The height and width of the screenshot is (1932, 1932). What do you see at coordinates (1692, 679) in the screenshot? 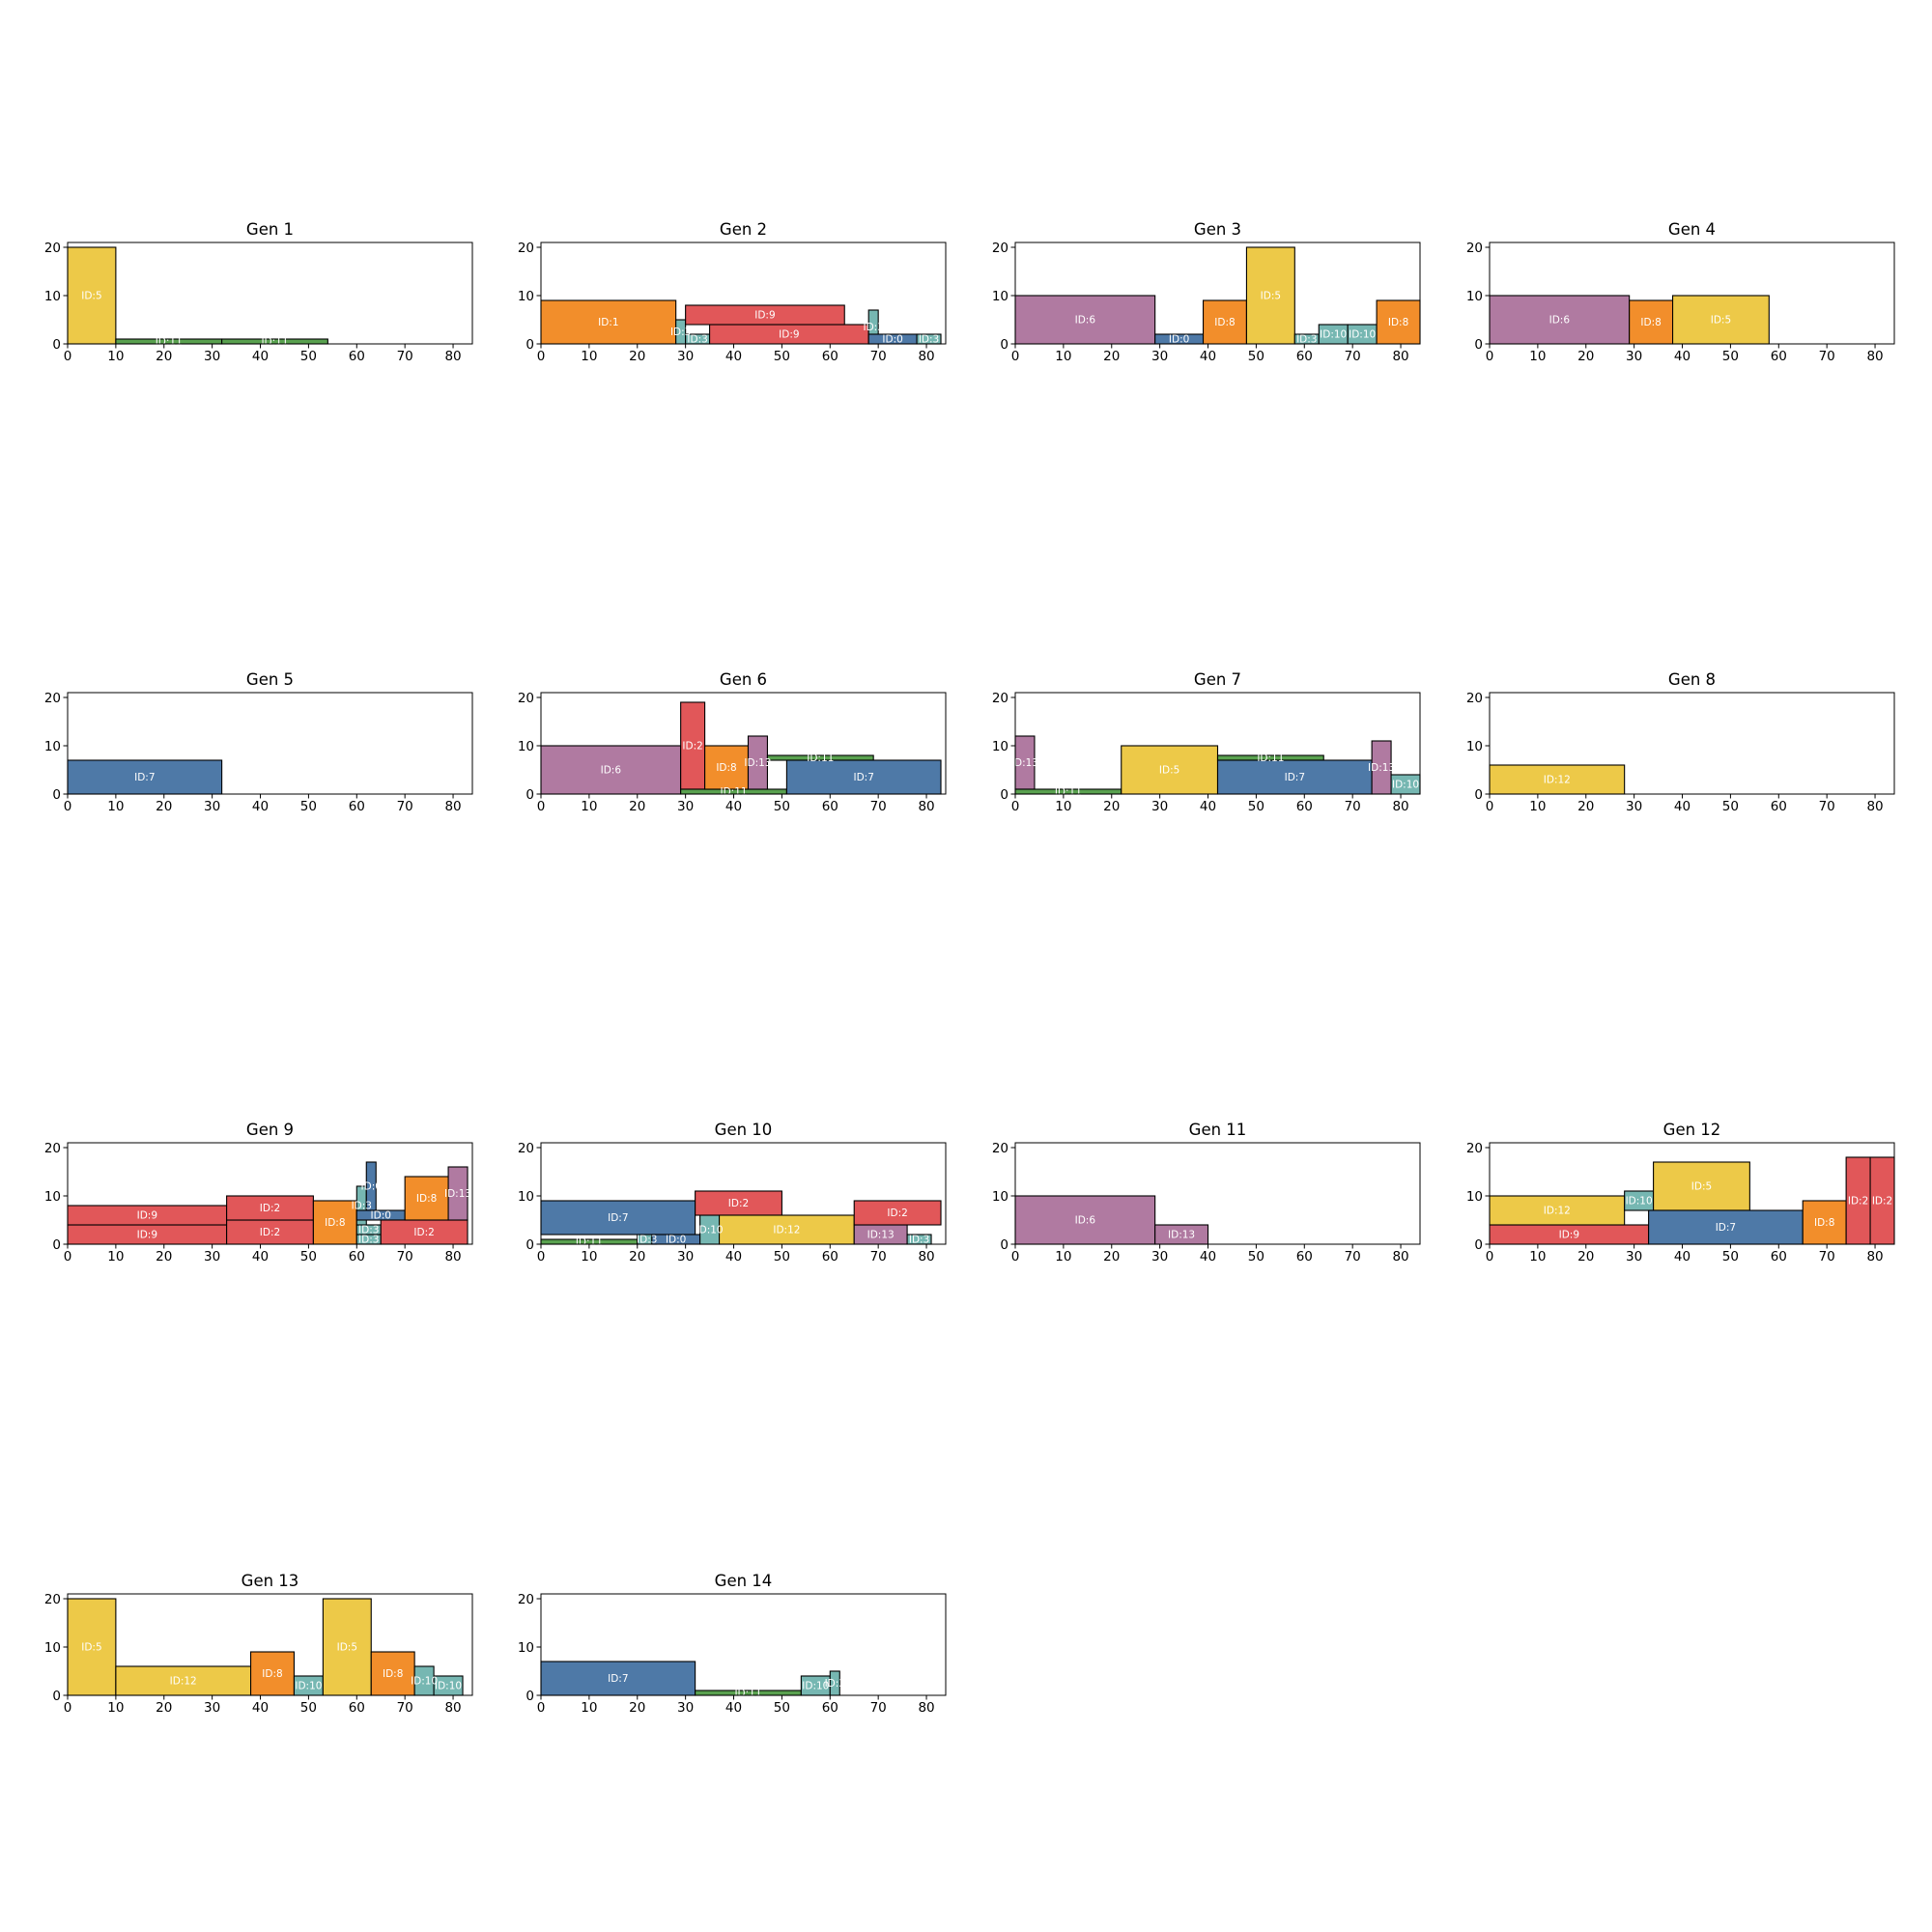
I see `subplot-title: Gen 8` at bounding box center [1692, 679].